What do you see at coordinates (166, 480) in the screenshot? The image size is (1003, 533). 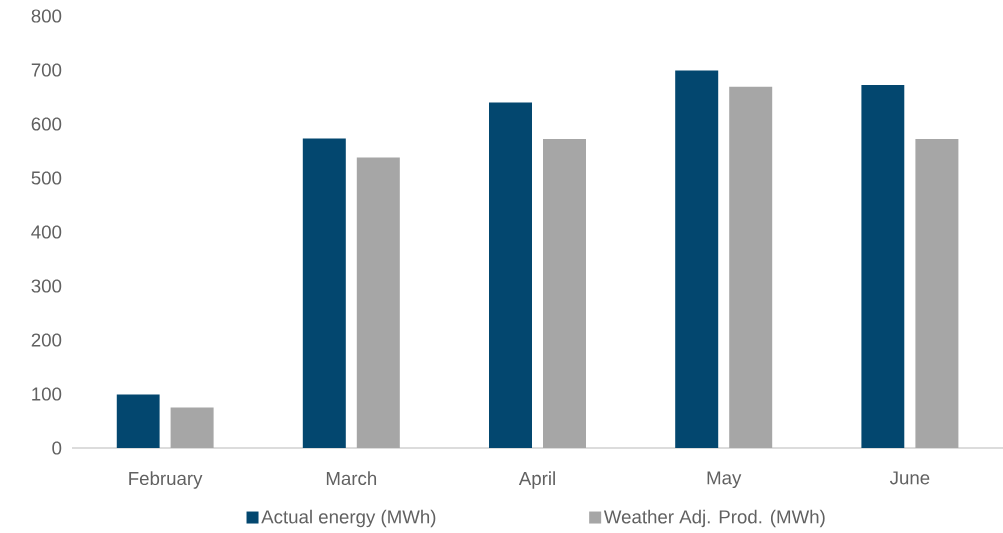 I see `x-tick-label: February` at bounding box center [166, 480].